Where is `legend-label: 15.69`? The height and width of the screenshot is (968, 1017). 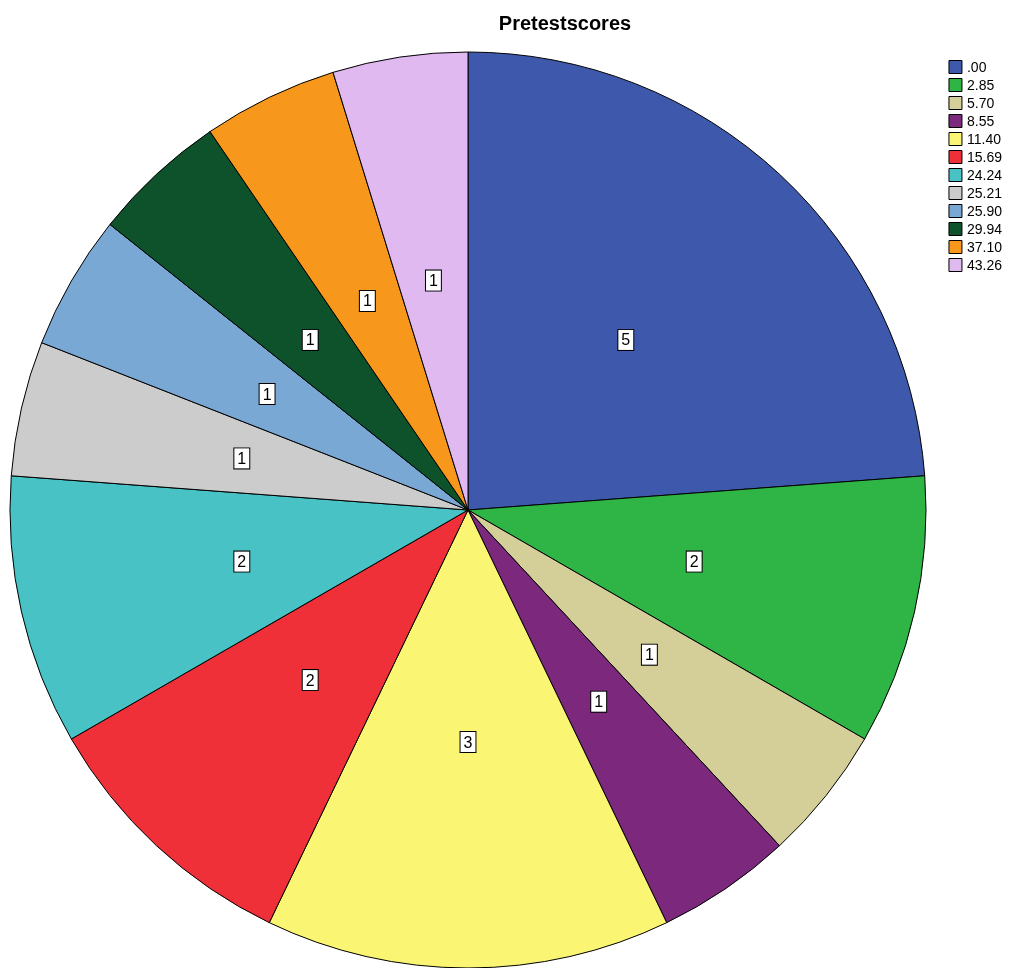
legend-label: 15.69 is located at coordinates (984, 157).